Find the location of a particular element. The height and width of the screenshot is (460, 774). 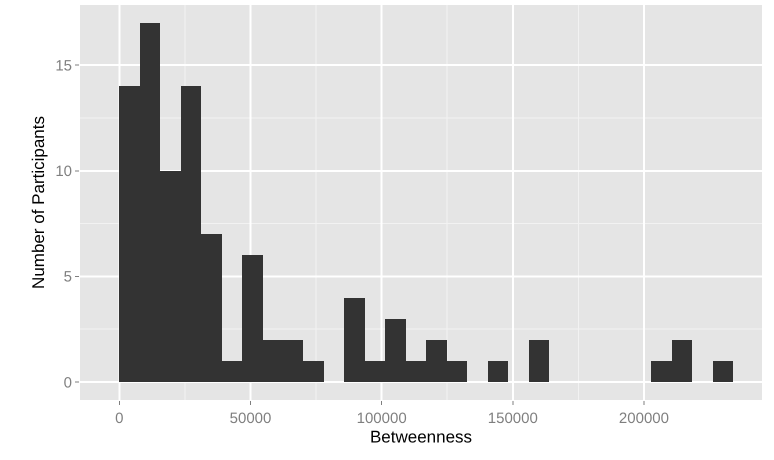

y-tick-label: 15 is located at coordinates (63, 65).